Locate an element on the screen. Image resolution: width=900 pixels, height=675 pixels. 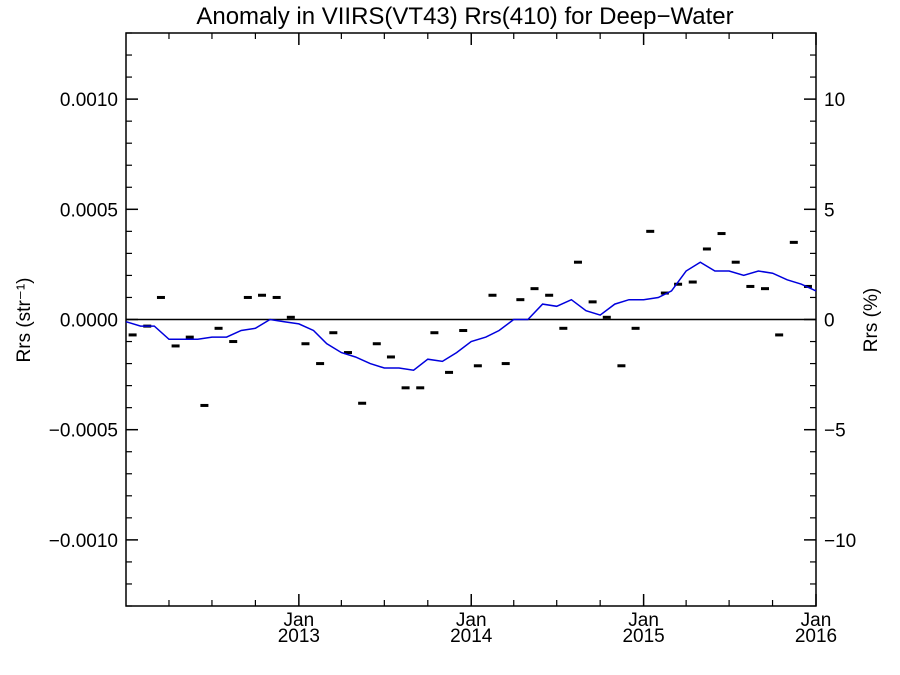
left-axis-label: Rrs (str⁻¹) is located at coordinates (24, 320).